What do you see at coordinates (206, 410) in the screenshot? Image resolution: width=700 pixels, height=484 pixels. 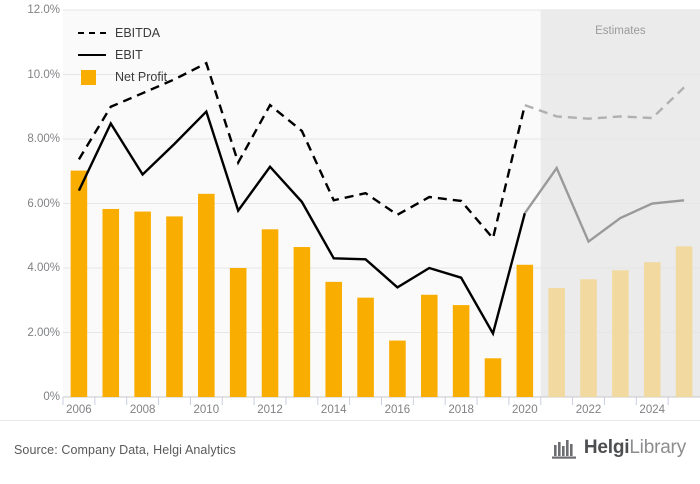 I see `x-axis-tick-label: 2010` at bounding box center [206, 410].